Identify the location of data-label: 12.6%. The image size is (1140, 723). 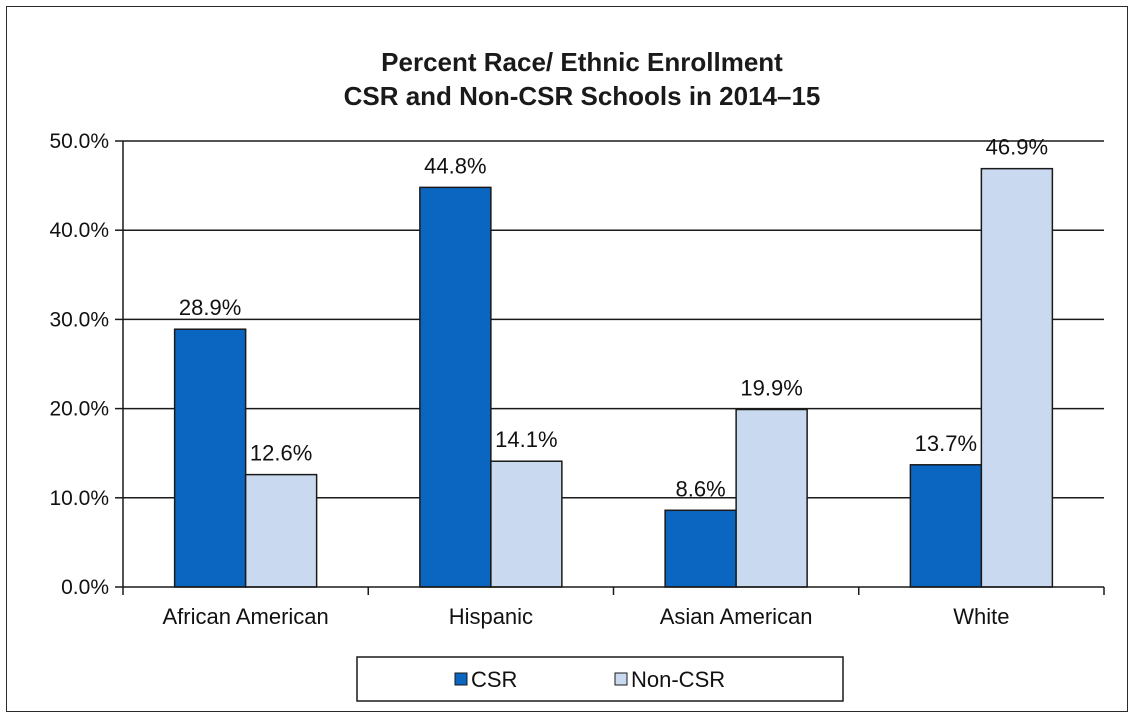
(281, 453).